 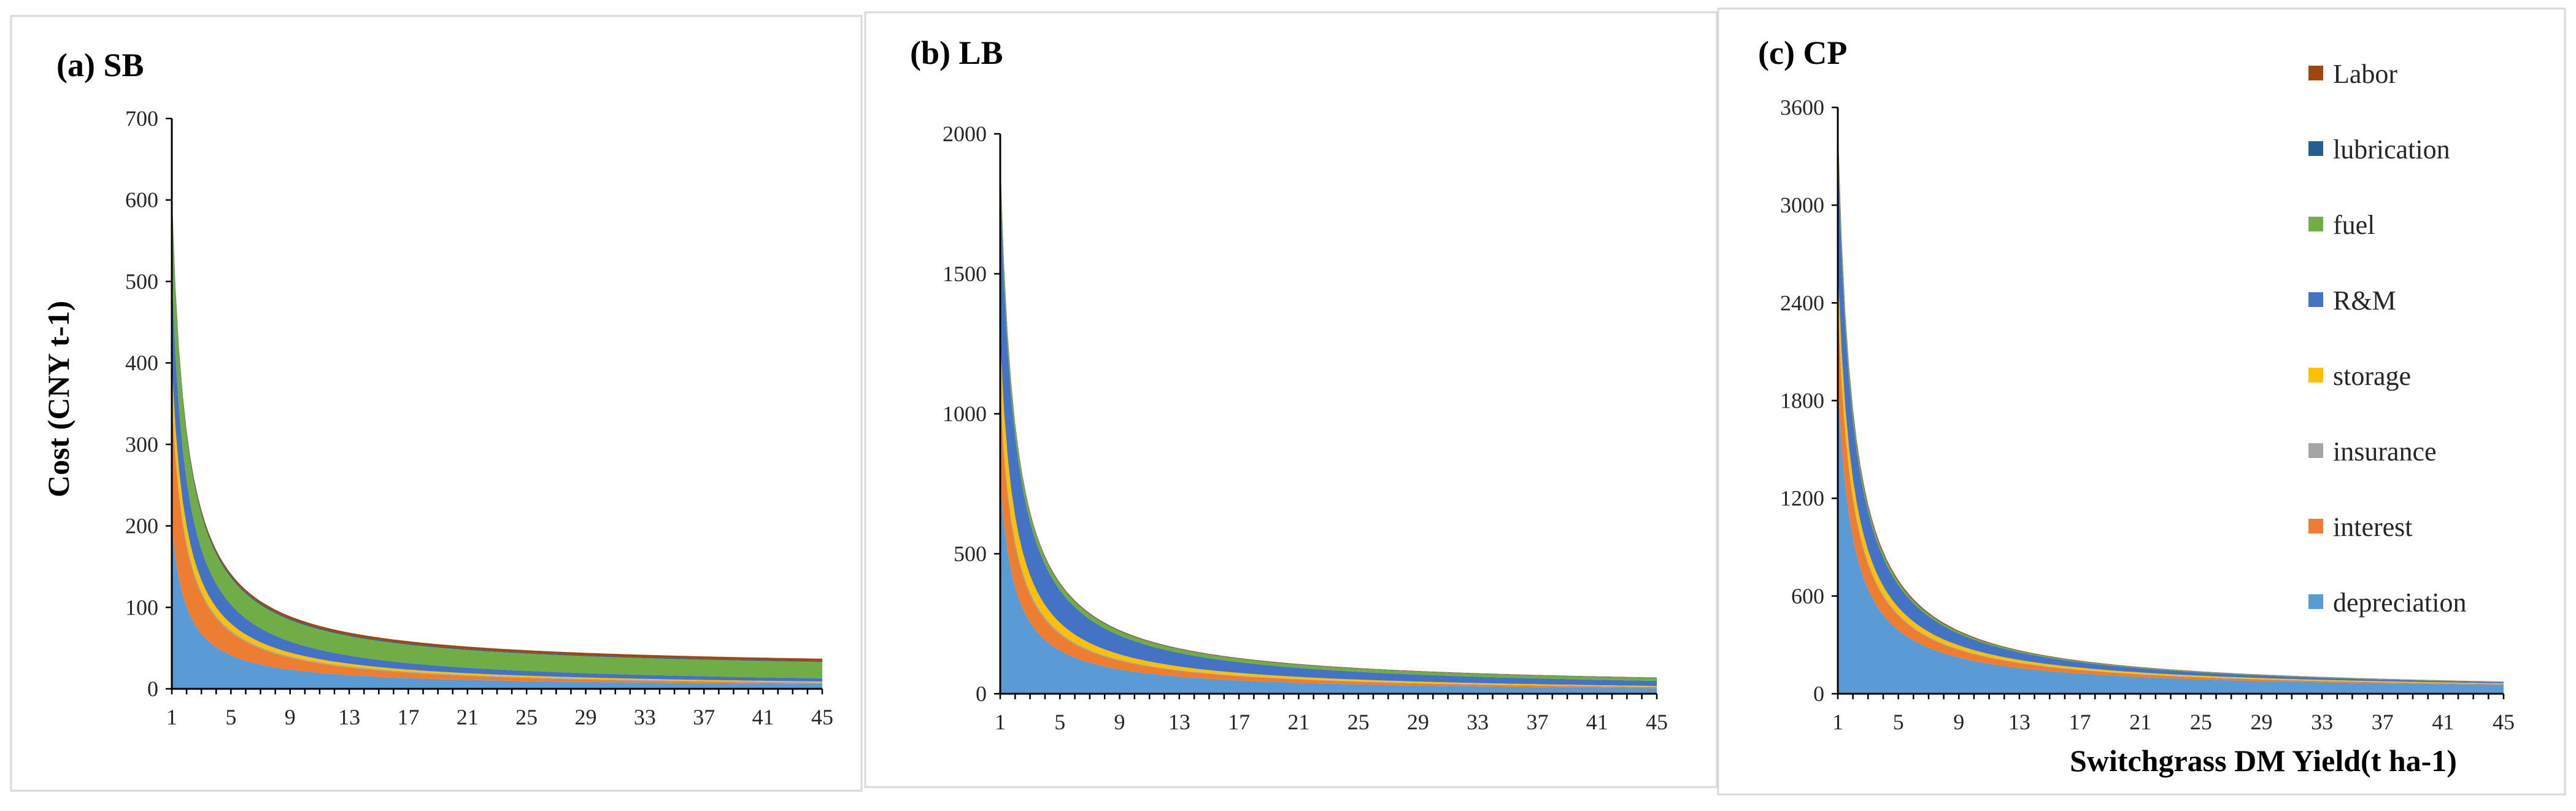 I want to click on legend-label-interest: interest, so click(x=2373, y=527).